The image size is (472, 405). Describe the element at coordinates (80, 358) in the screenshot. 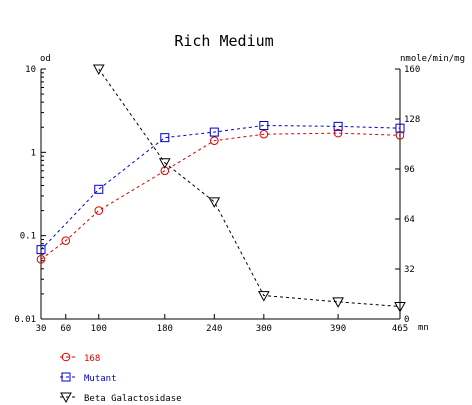

I see `legend-item-168: 168` at that location.